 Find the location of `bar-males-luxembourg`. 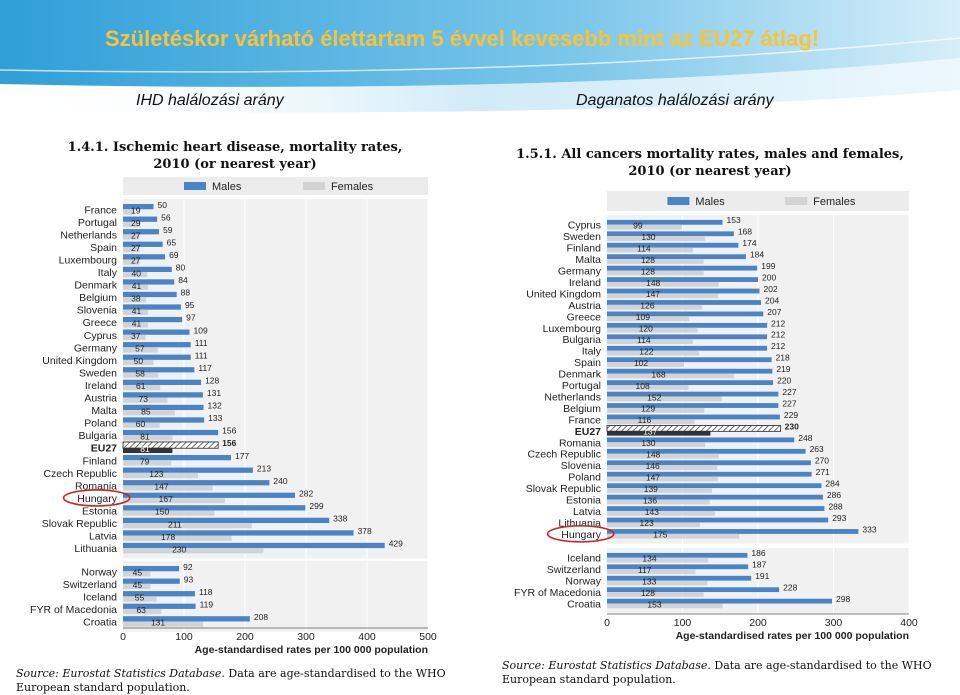

bar-males-luxembourg is located at coordinates (687, 325).